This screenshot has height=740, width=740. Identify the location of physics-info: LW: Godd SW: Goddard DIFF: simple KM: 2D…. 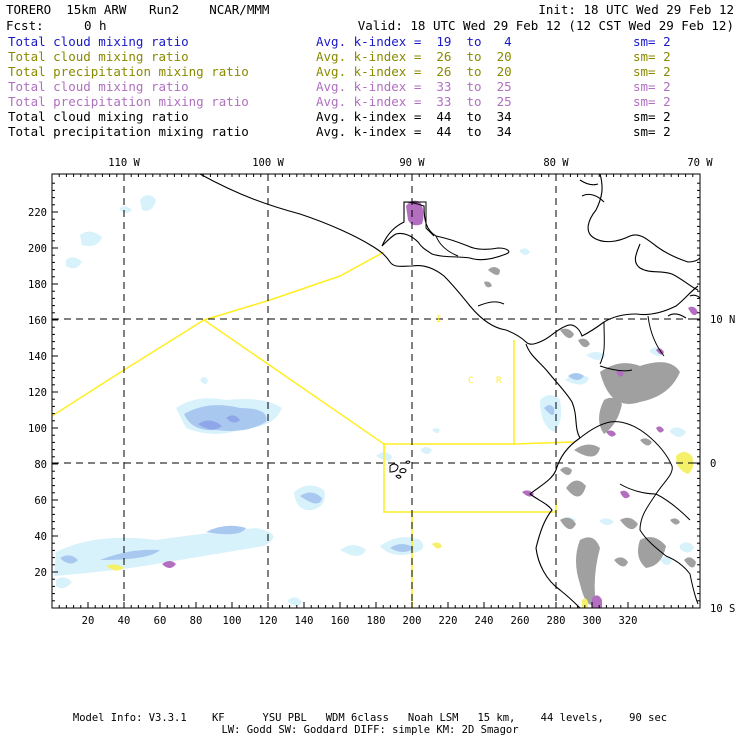
(370, 730).